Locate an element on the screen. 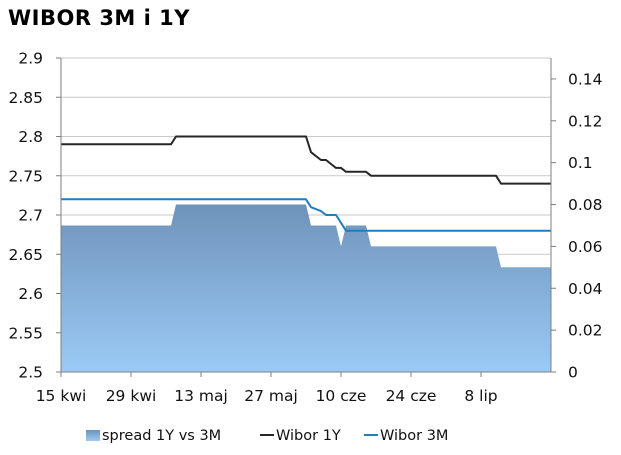 Image resolution: width=621 pixels, height=455 pixels. right-axis-tick-label: 0.1 is located at coordinates (580, 163).